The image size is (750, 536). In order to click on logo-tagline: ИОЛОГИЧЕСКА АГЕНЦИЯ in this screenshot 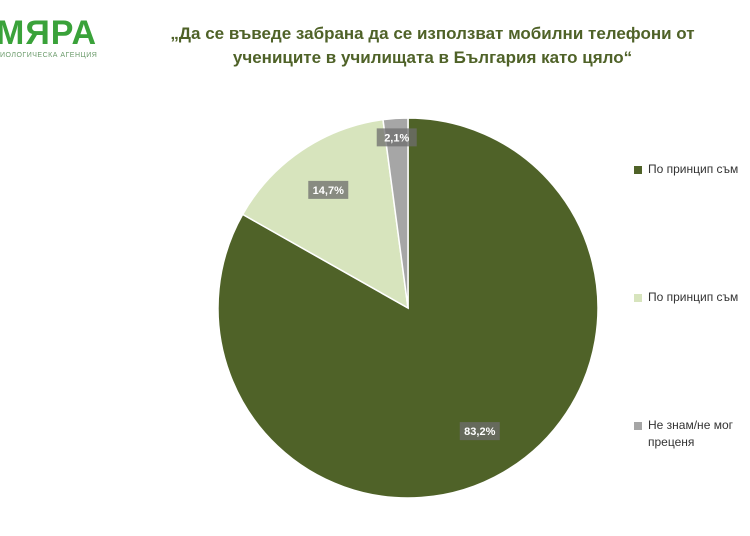, I will do `click(49, 55)`.